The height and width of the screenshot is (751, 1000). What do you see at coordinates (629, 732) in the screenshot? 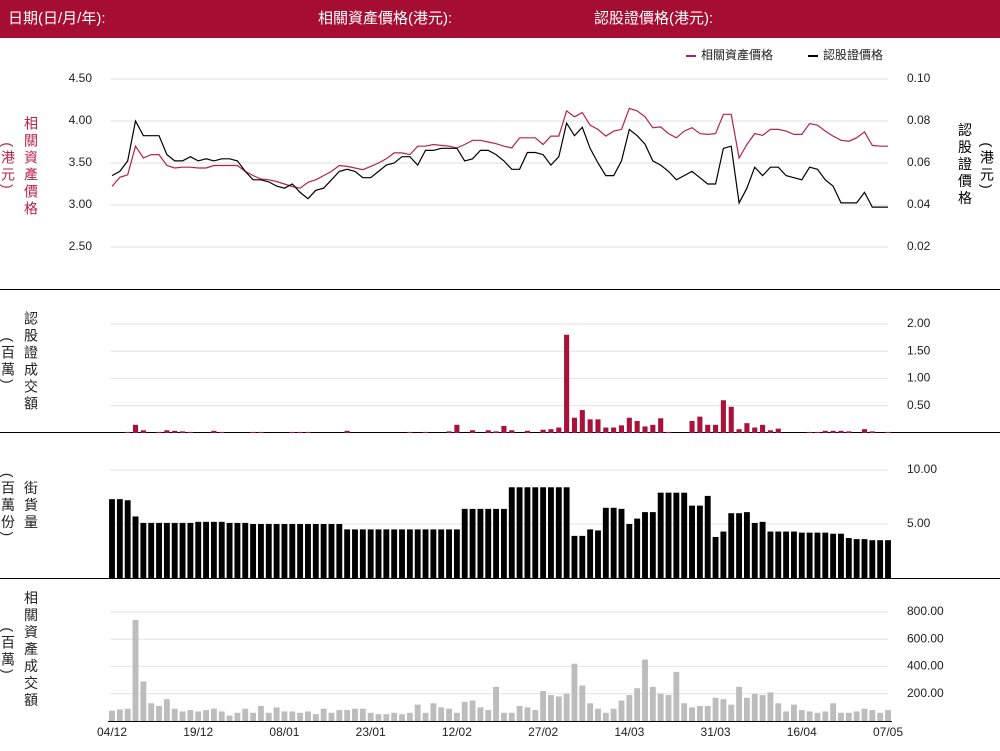
I see `x-tick-label: 14/03` at bounding box center [629, 732].